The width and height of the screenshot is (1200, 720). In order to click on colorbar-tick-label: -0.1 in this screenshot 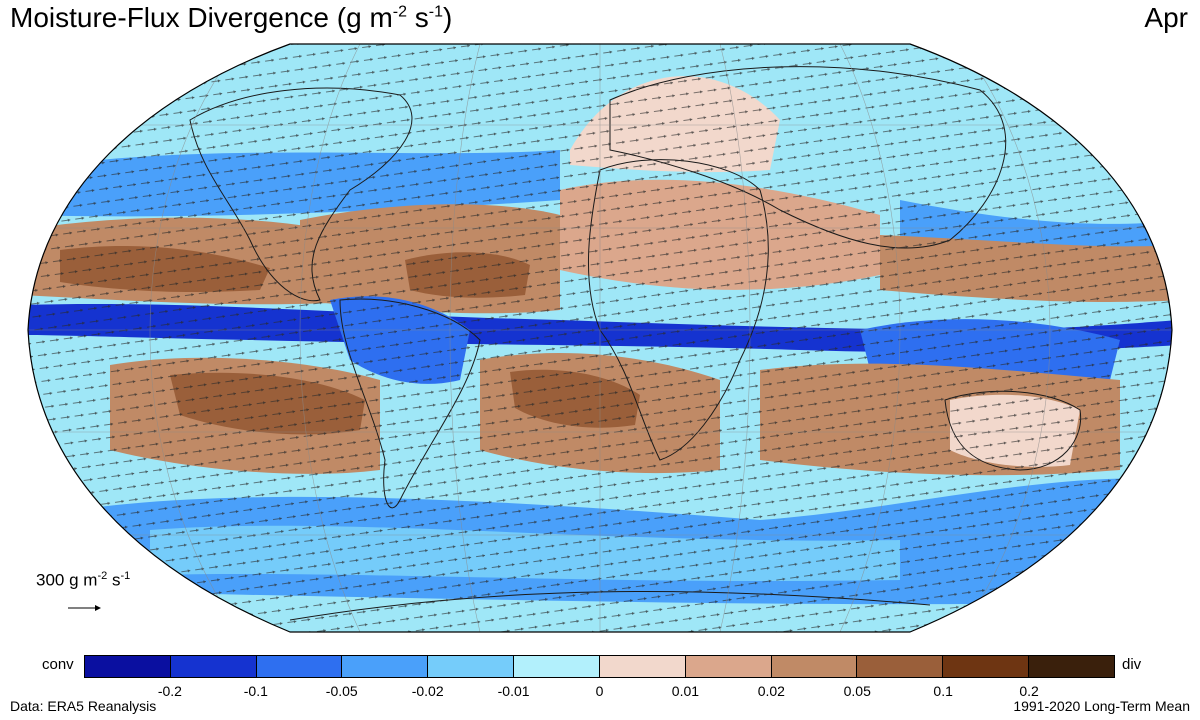, I will do `click(255, 691)`.